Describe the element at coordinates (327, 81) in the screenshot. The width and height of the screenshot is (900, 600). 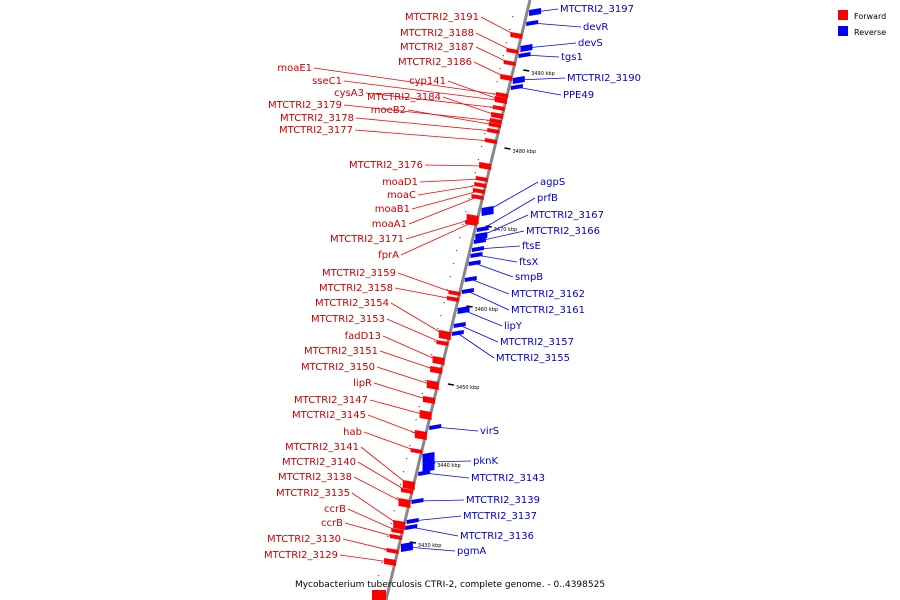
I see `forward-gene-label: sseC1` at that location.